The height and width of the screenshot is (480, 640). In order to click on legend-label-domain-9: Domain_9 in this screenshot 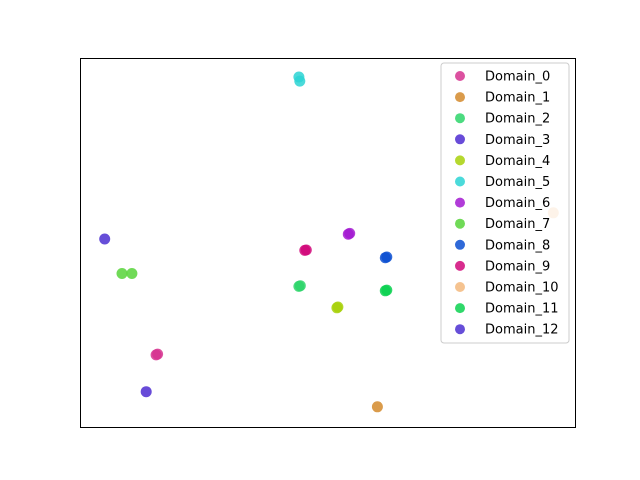, I will do `click(517, 266)`.